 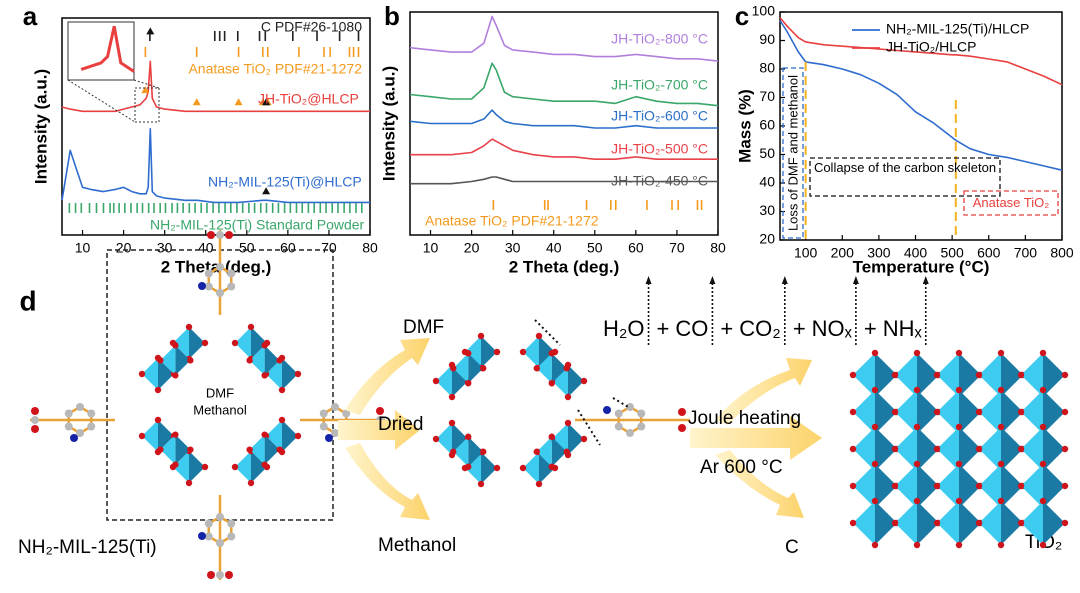 I want to click on x-tick-label: 400, so click(x=916, y=253).